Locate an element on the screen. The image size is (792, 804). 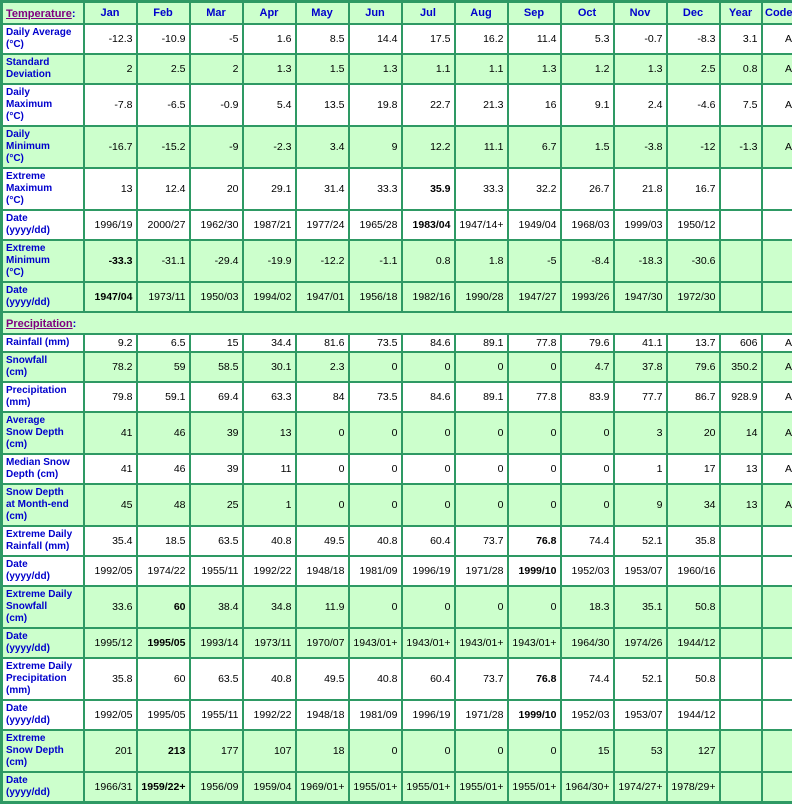
value-cell: 1947/14+ is located at coordinates (481, 225).